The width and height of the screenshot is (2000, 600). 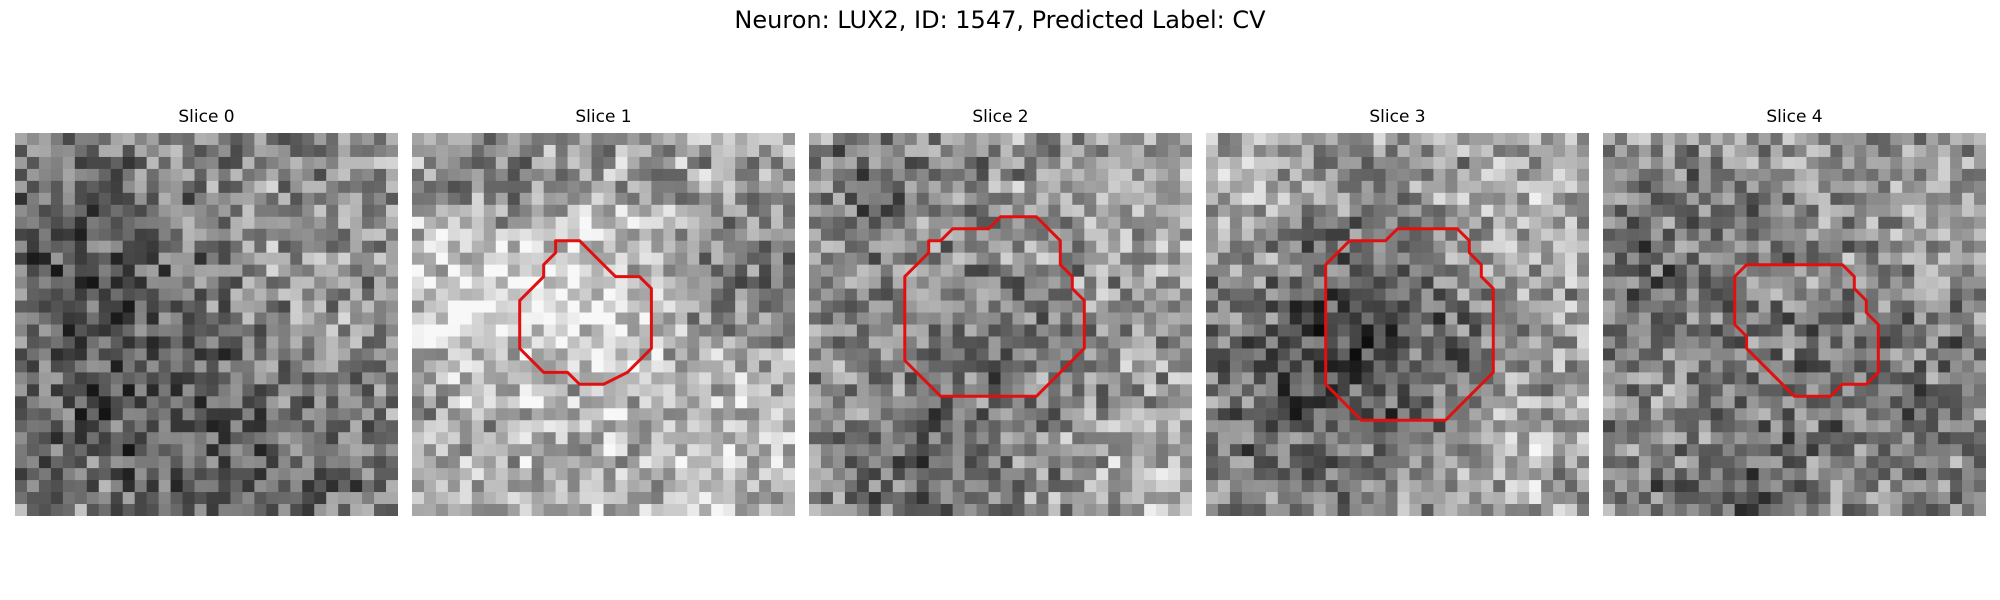 I want to click on panel-title: Slice 1, so click(x=603, y=117).